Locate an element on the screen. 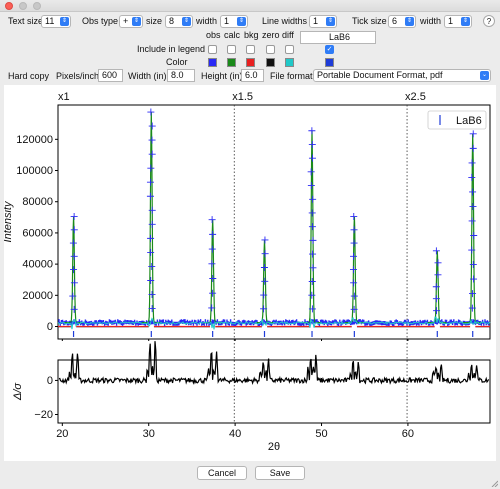 The image size is (500, 489). zero-color-swatch is located at coordinates (270, 62).